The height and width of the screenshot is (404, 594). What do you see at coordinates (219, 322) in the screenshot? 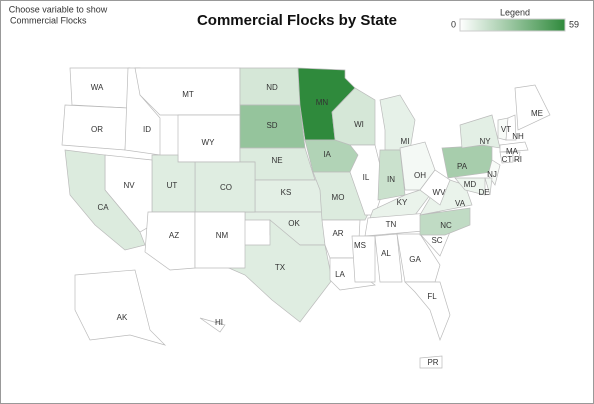
I see `state-label: HI` at bounding box center [219, 322].